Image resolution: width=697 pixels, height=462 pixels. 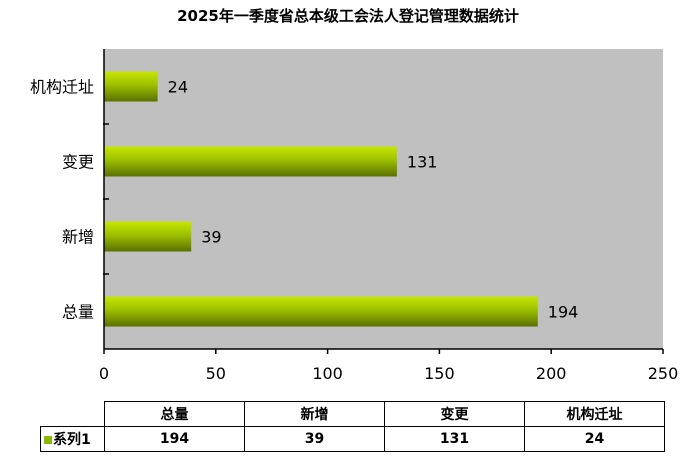 I want to click on data-table-header: 机构迁址, so click(x=594, y=414).